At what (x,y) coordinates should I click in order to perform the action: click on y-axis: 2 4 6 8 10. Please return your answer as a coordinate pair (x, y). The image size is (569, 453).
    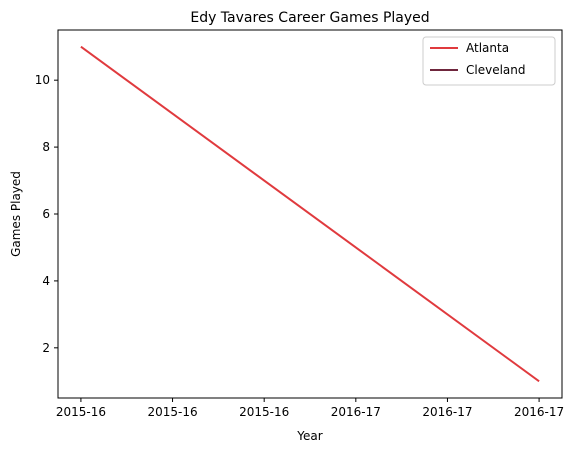
    Looking at the image, I should click on (46, 214).